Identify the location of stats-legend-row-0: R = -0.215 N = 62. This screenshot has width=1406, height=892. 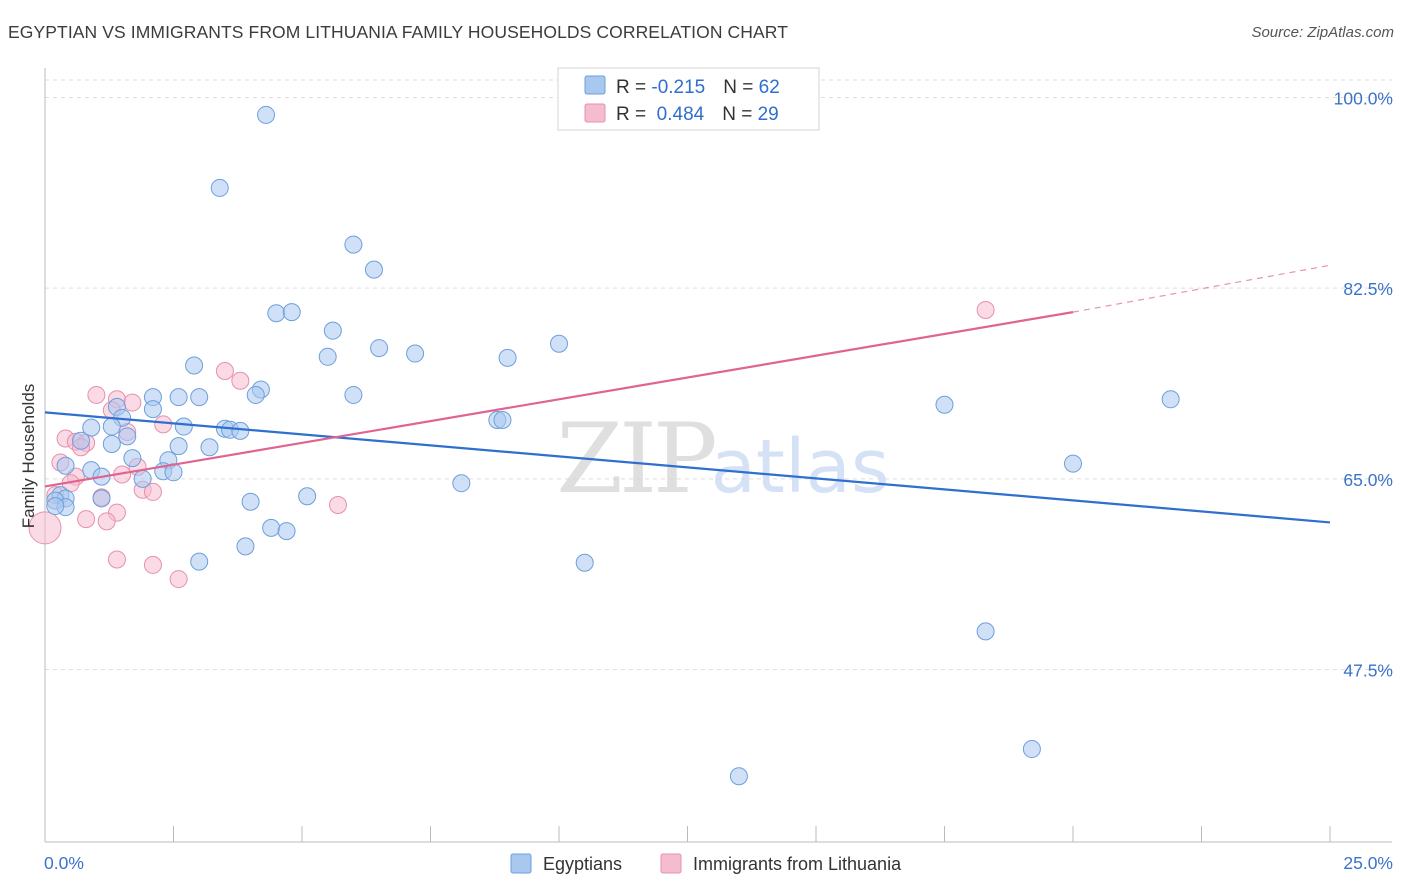
(698, 87).